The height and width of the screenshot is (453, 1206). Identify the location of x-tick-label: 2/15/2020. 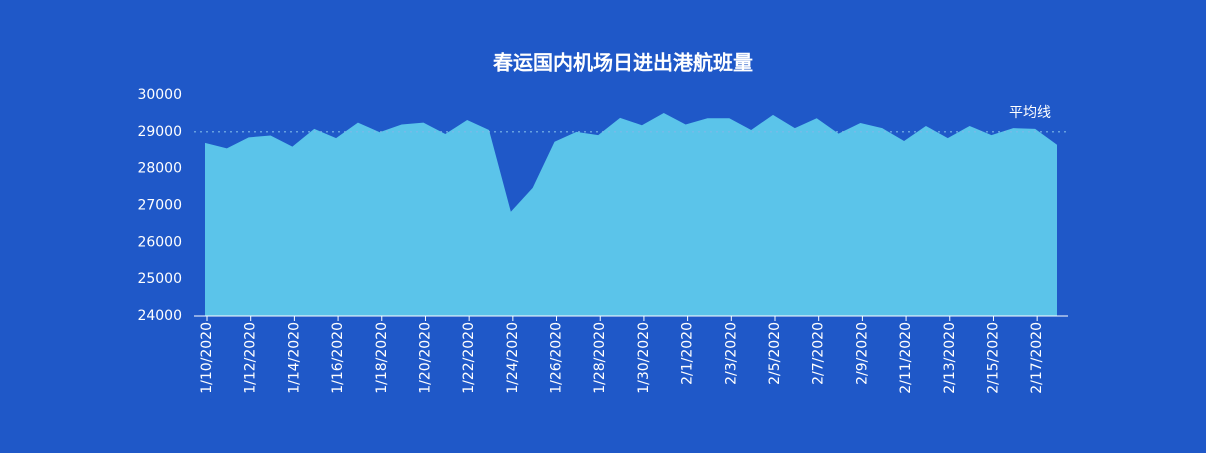
(993, 358).